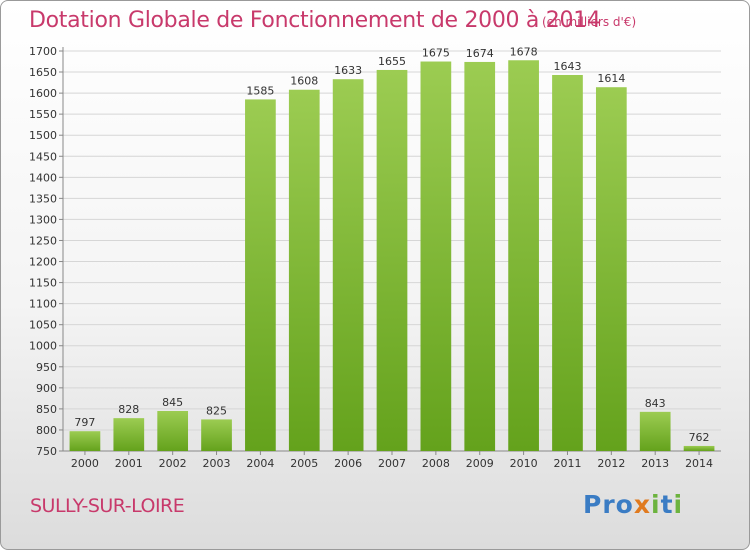  Describe the element at coordinates (46, 388) in the screenshot. I see `y-tick-label: 900` at that location.